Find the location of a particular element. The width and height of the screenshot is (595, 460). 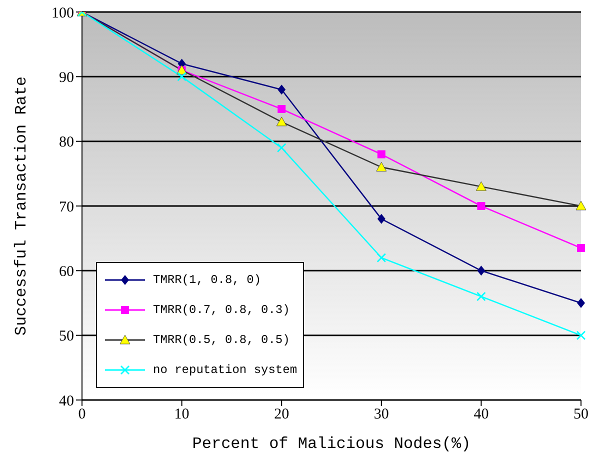

y-tick-label: 100 is located at coordinates (63, 13).